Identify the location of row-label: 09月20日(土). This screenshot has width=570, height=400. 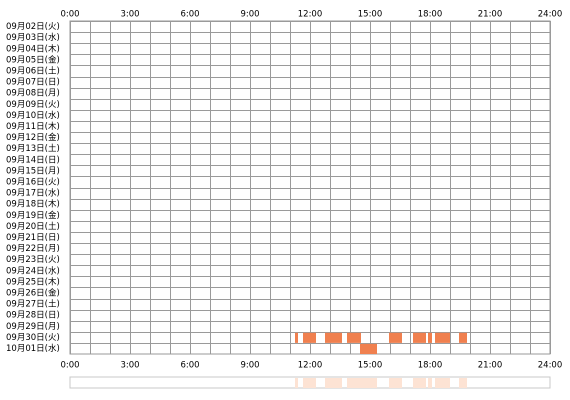
(33, 226).